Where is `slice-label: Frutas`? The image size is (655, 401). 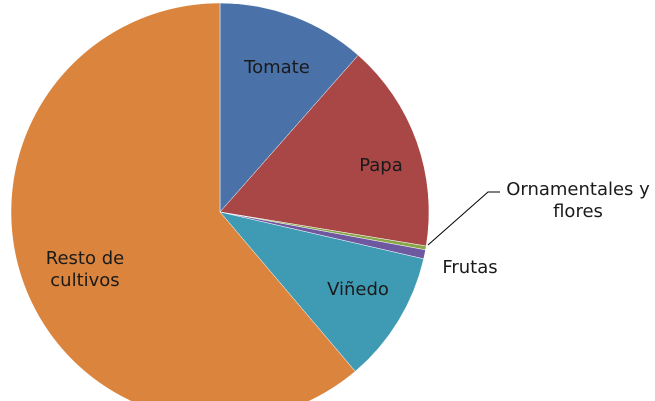 slice-label: Frutas is located at coordinates (470, 267).